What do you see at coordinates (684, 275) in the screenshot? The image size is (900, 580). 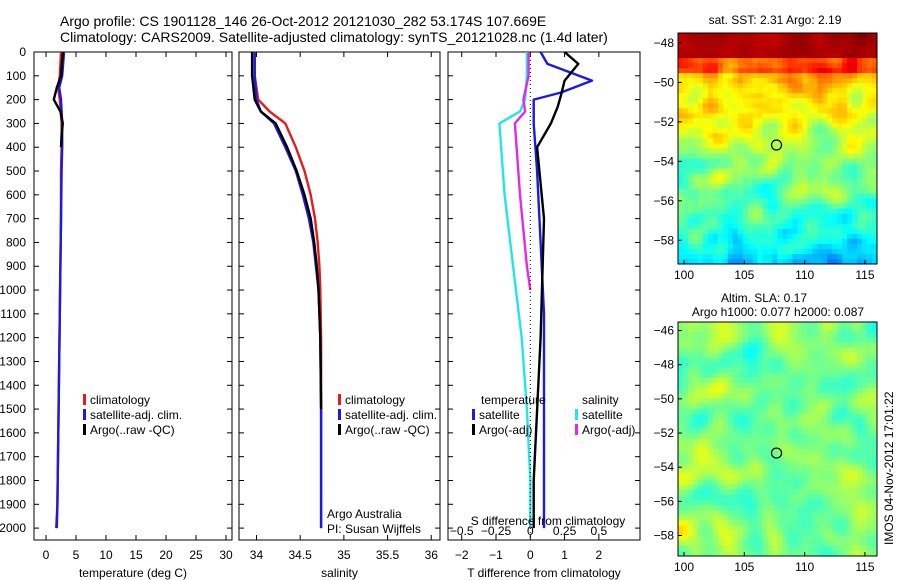 I see `x-tick-label: 100` at bounding box center [684, 275].